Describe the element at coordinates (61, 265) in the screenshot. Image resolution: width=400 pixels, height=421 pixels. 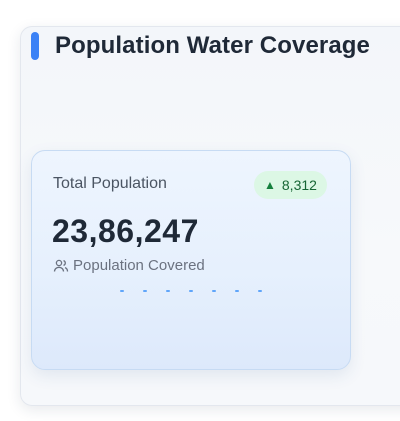
I see `users-icon` at that location.